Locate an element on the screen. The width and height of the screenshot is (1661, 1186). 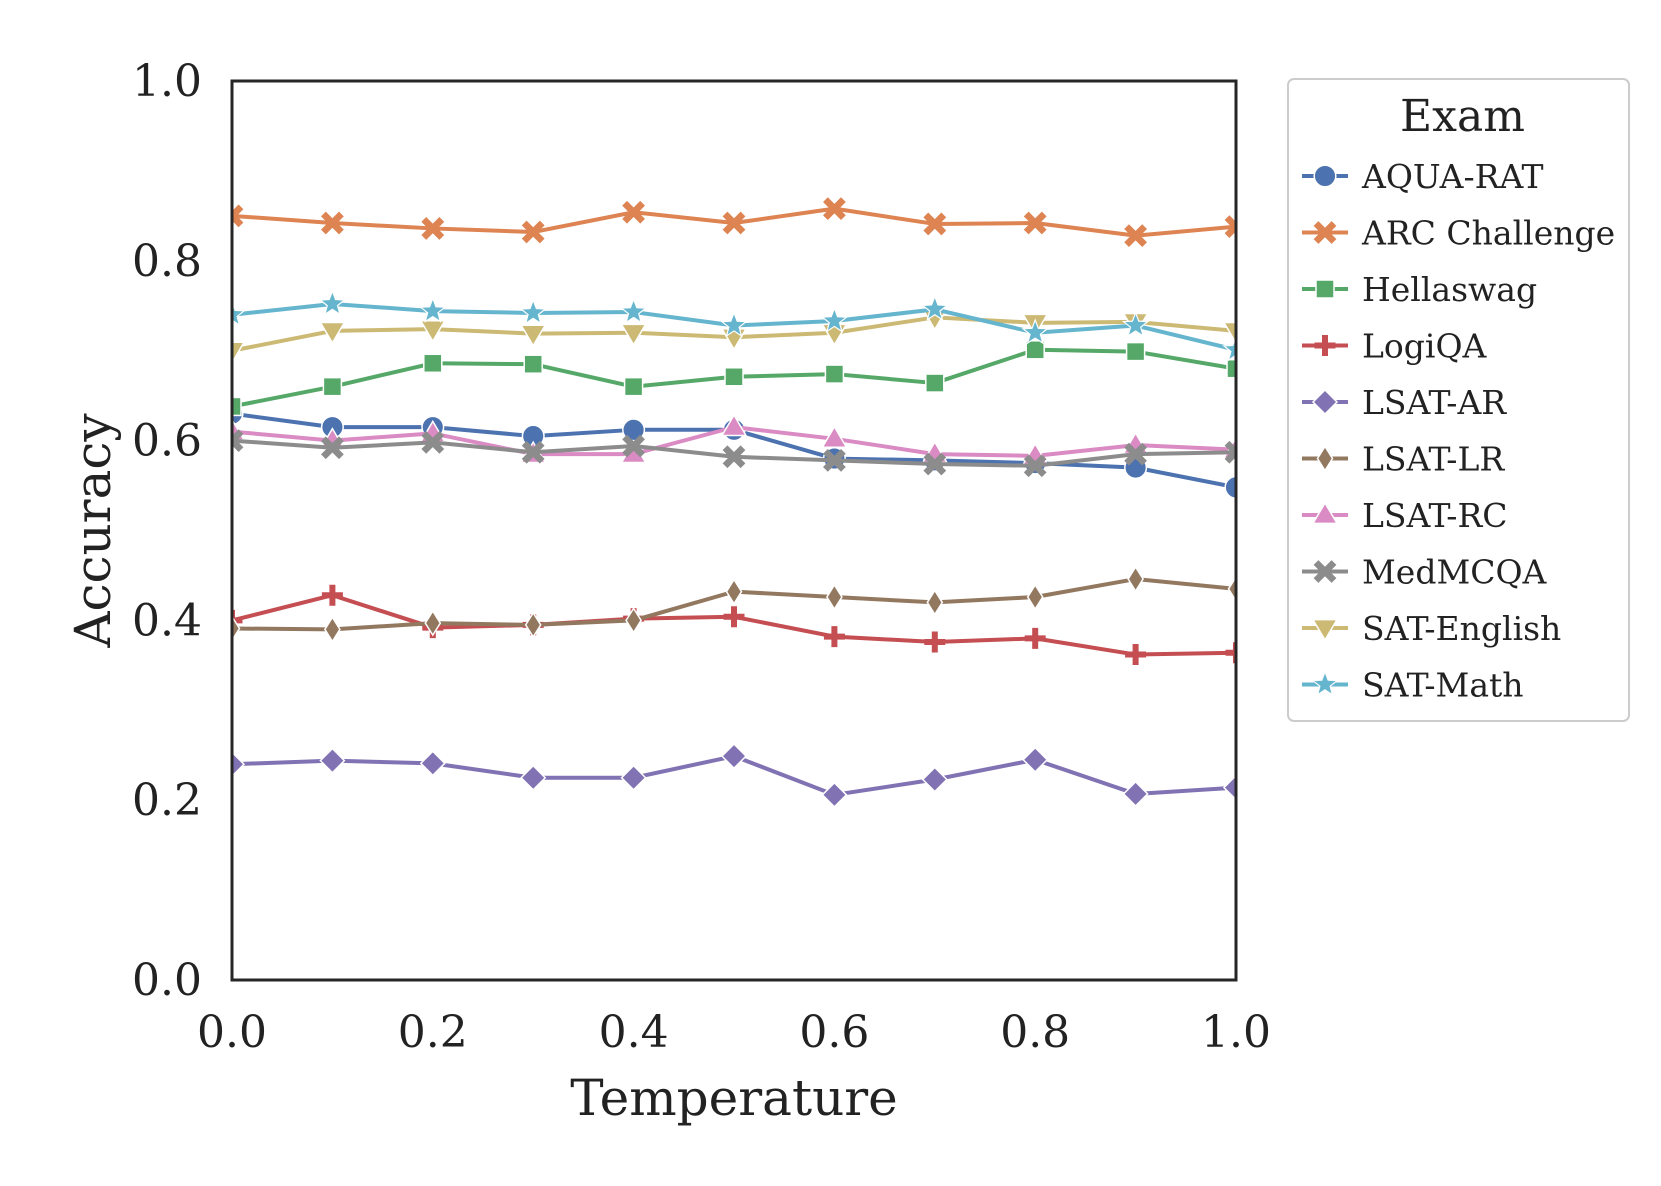
series-sat-math is located at coordinates (734, 325).